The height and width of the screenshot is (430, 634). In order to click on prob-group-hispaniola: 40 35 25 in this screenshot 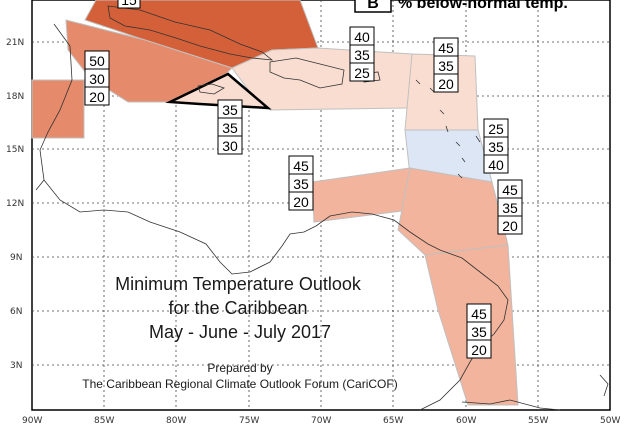, I will do `click(362, 54)`.